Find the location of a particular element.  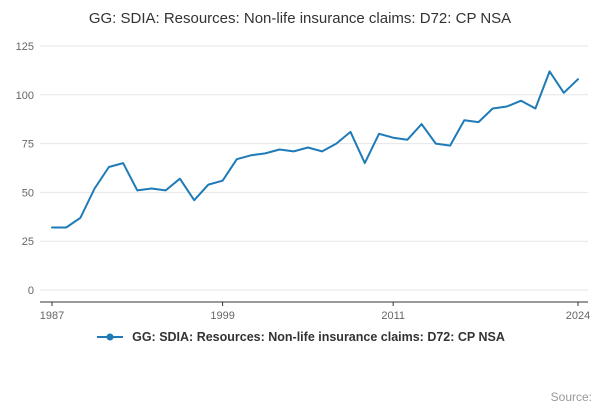

y-tick-label: 100 is located at coordinates (25, 96).